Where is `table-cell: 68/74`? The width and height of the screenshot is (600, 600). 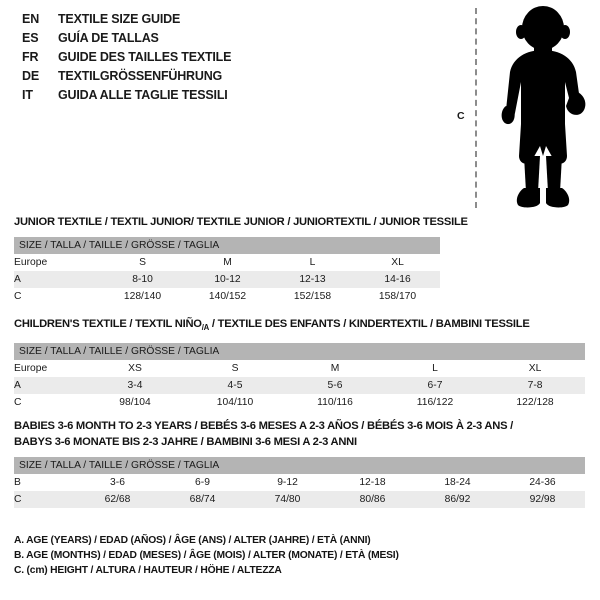
table-cell: 68/74 is located at coordinates (202, 499).